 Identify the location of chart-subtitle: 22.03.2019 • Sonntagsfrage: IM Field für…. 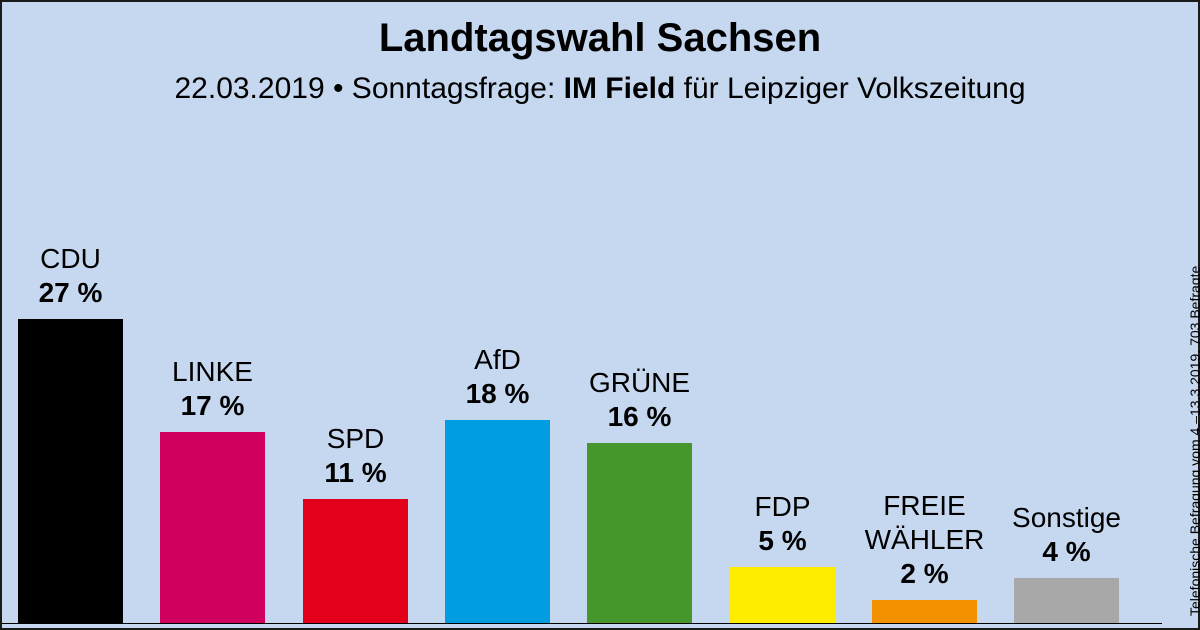
(600, 89).